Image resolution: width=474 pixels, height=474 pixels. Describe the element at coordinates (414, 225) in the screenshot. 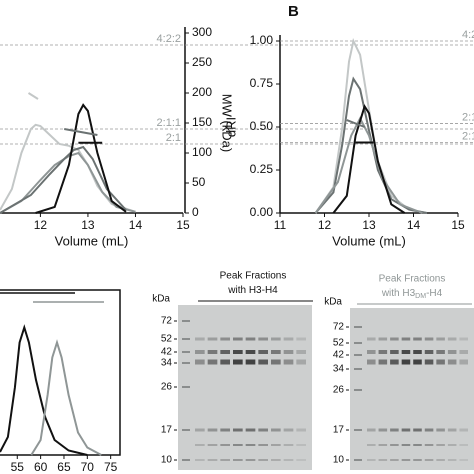

I see `x-tick-label: 14` at that location.